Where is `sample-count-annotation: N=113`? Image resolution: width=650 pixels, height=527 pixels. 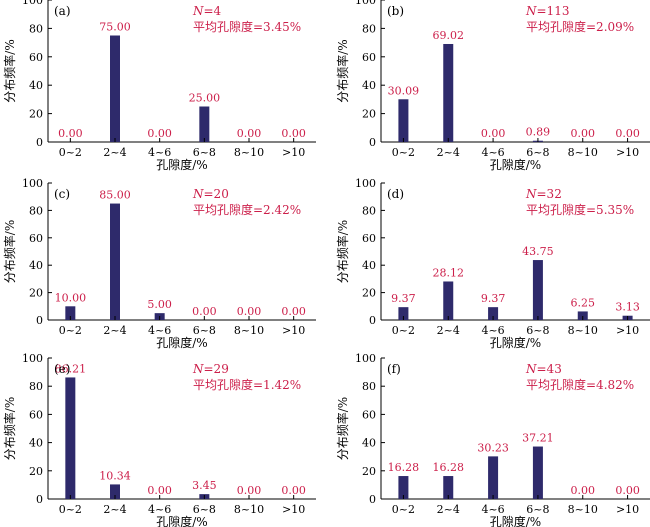 sample-count-annotation: N=113 is located at coordinates (547, 11).